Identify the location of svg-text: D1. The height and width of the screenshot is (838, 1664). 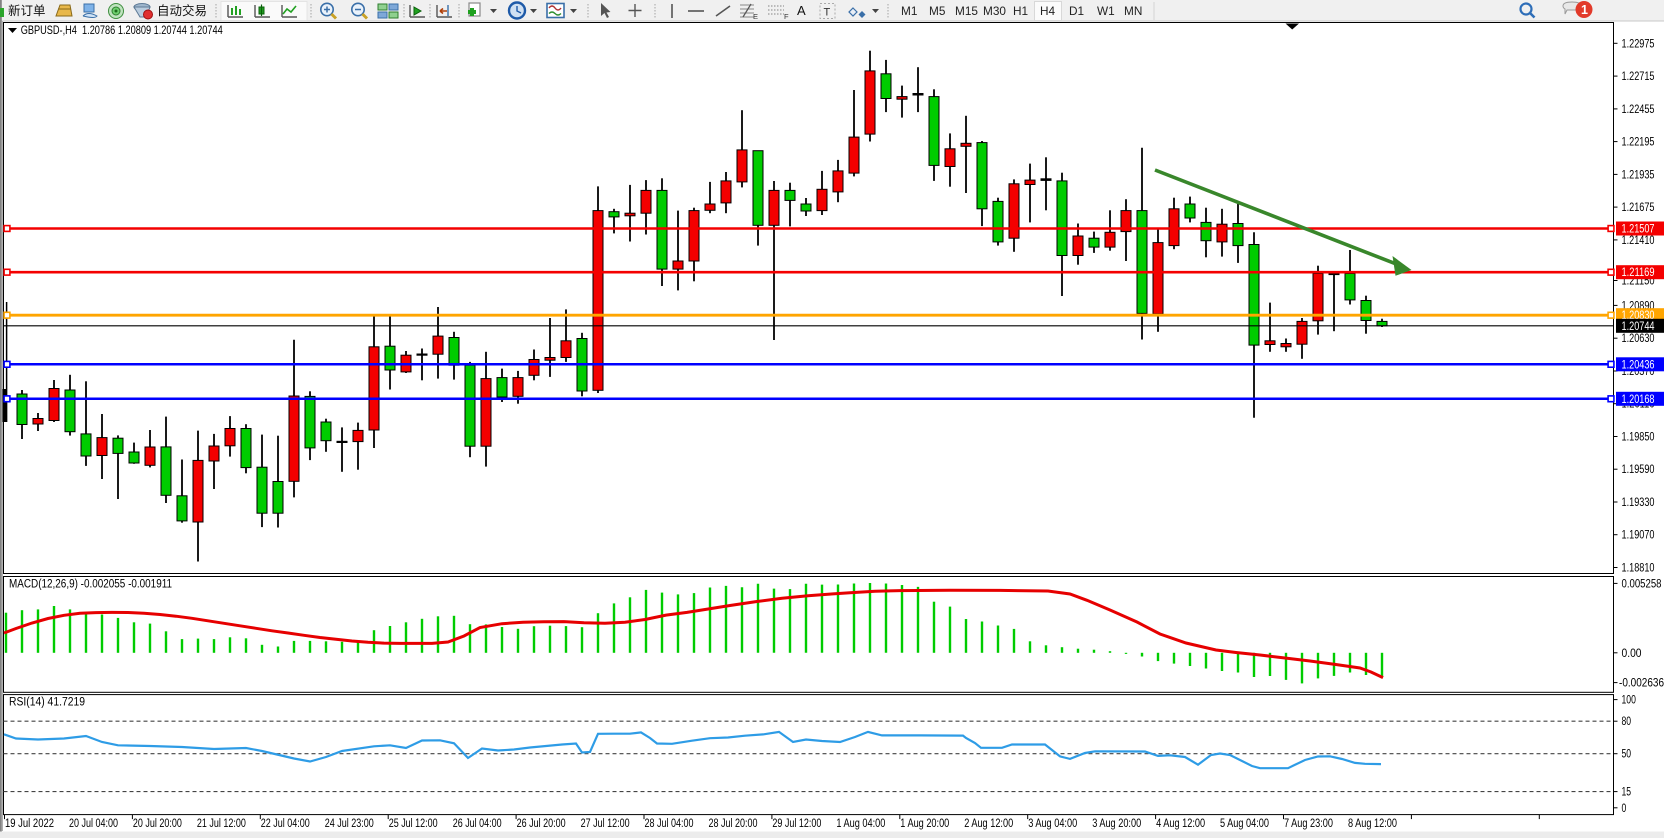
(1076, 11).